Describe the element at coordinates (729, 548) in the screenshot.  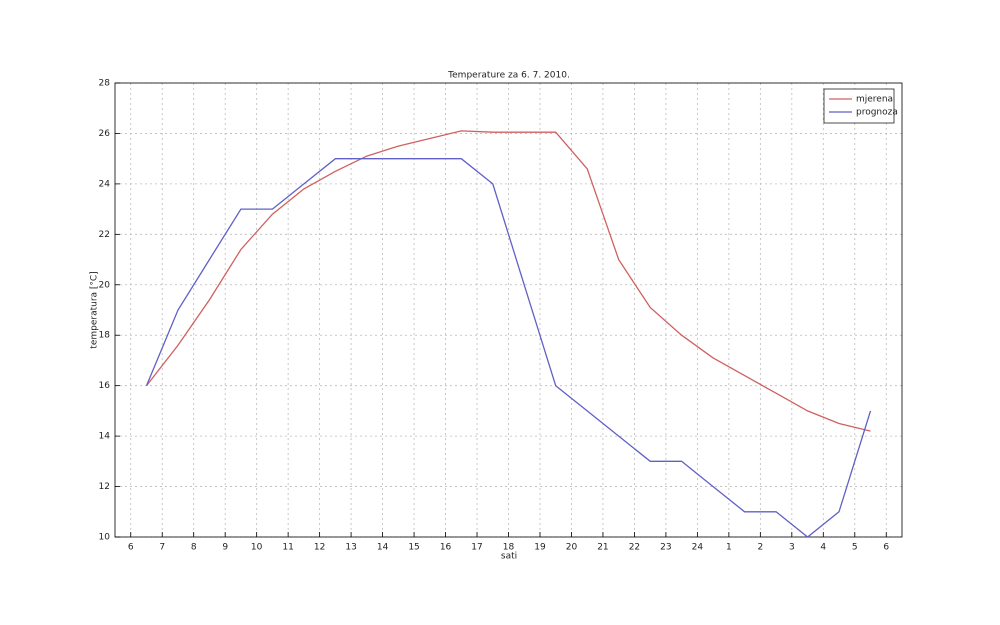
I see `x-tick-label: 1` at that location.